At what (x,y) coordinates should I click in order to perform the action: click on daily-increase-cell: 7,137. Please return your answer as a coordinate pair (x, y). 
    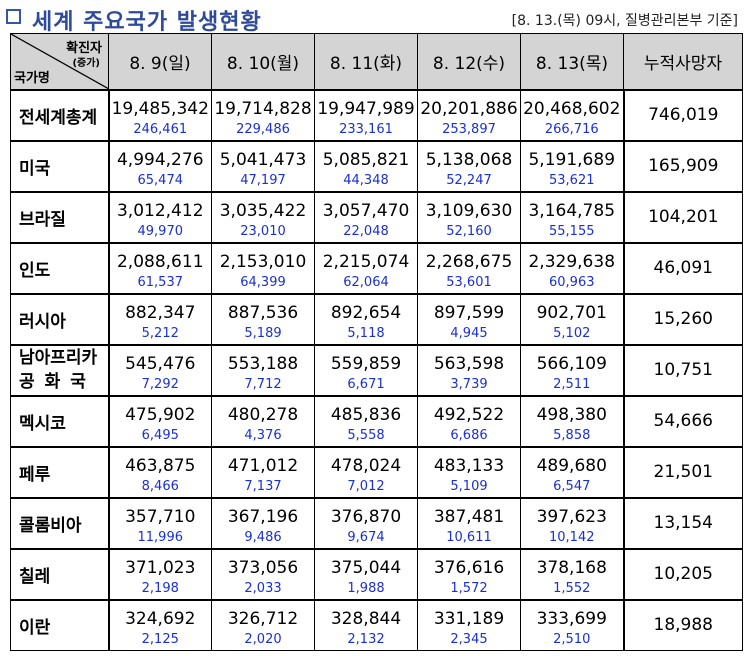
    Looking at the image, I should click on (263, 487).